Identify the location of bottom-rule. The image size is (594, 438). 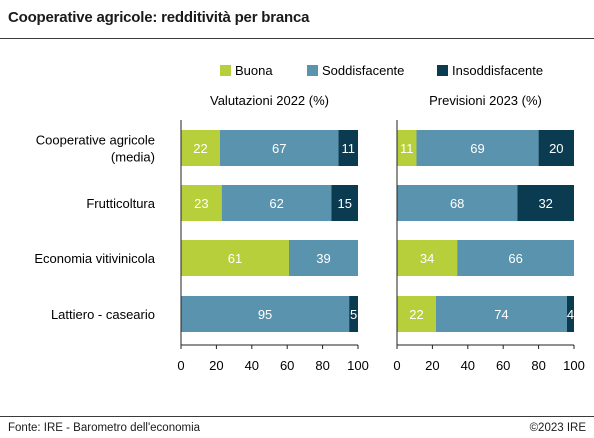
(297, 416).